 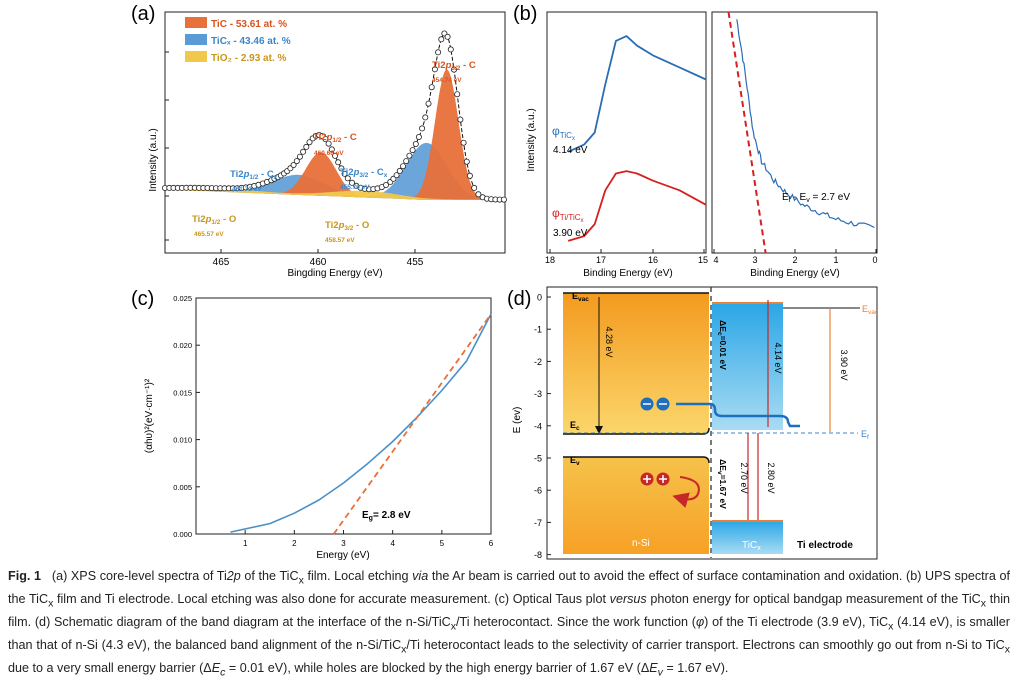 What do you see at coordinates (570, 233) in the screenshot?
I see `phi-titicx-value: 3.90 eV` at bounding box center [570, 233].